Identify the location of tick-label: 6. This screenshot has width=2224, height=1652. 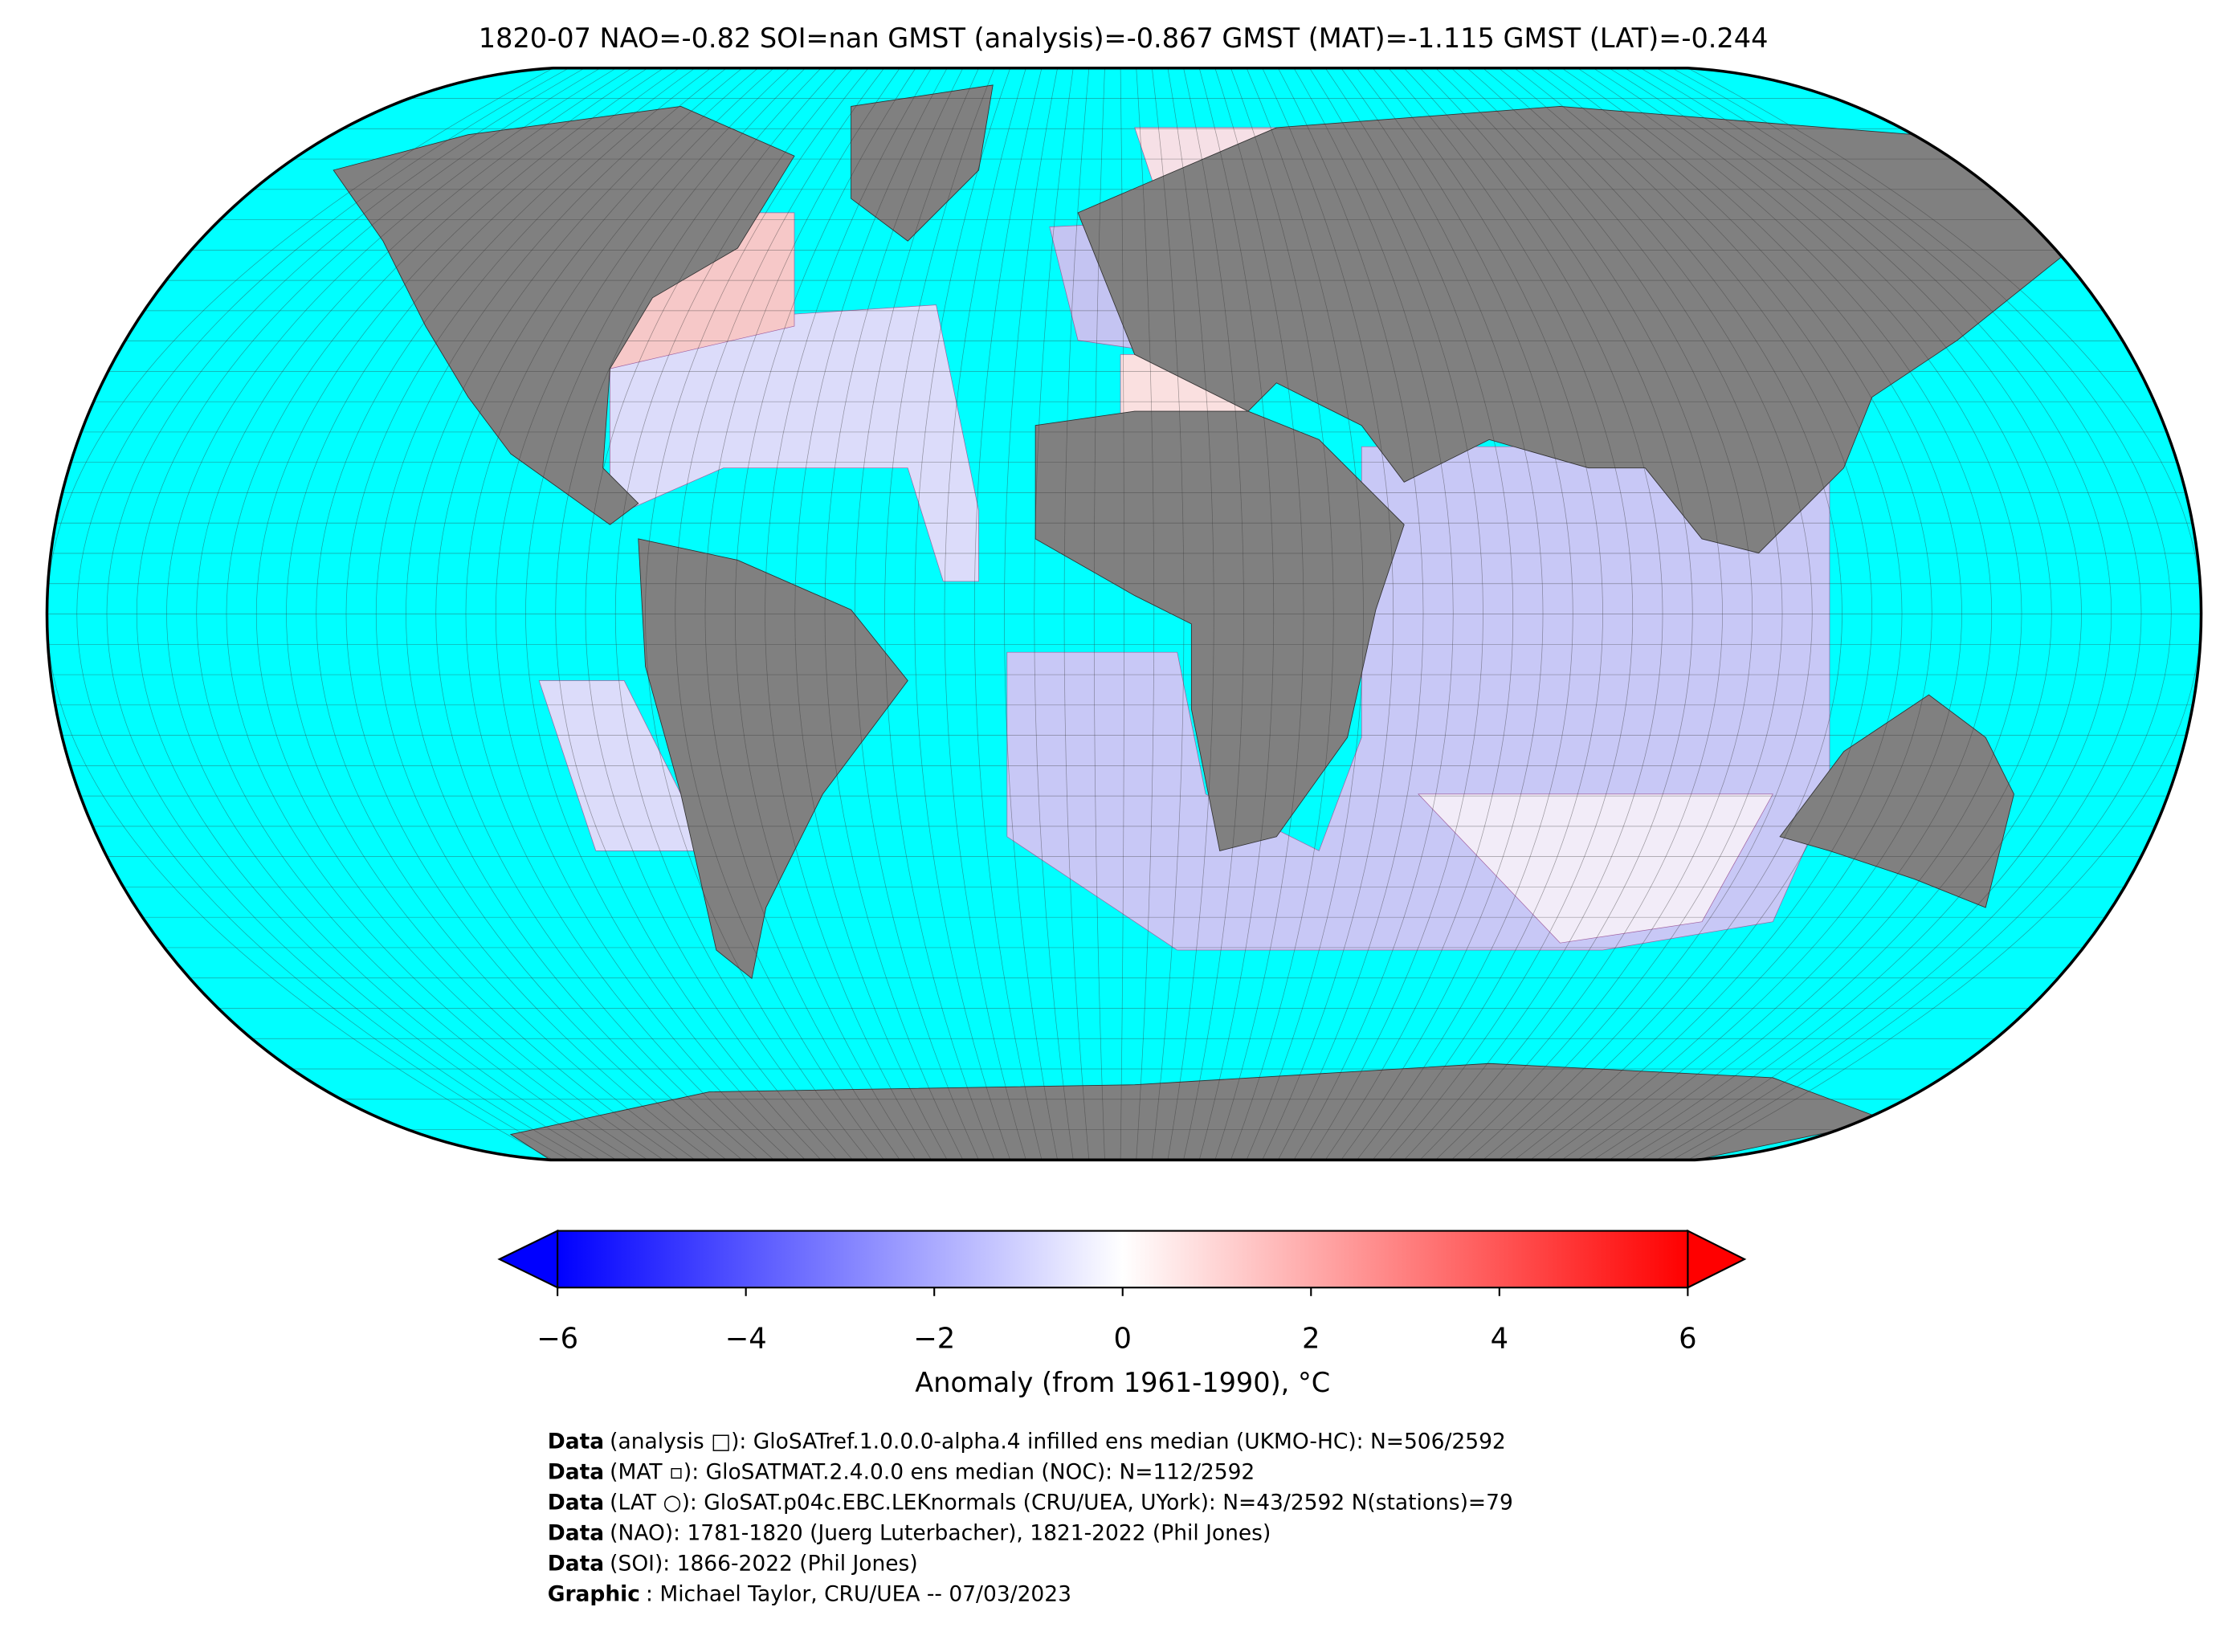
(1688, 1339).